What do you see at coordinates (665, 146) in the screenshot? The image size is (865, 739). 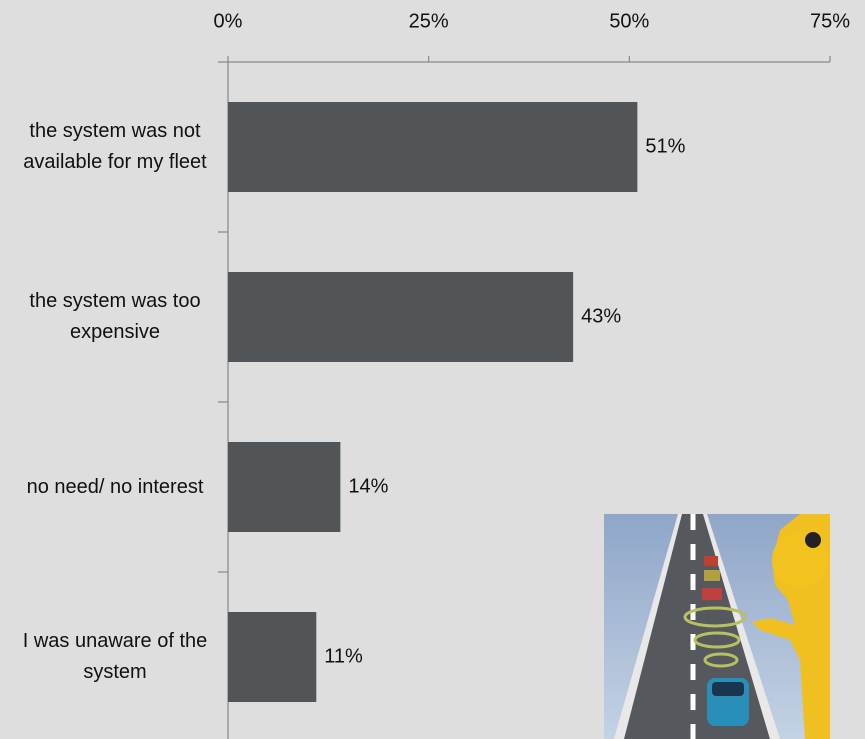 I see `value-label: 51%` at bounding box center [665, 146].